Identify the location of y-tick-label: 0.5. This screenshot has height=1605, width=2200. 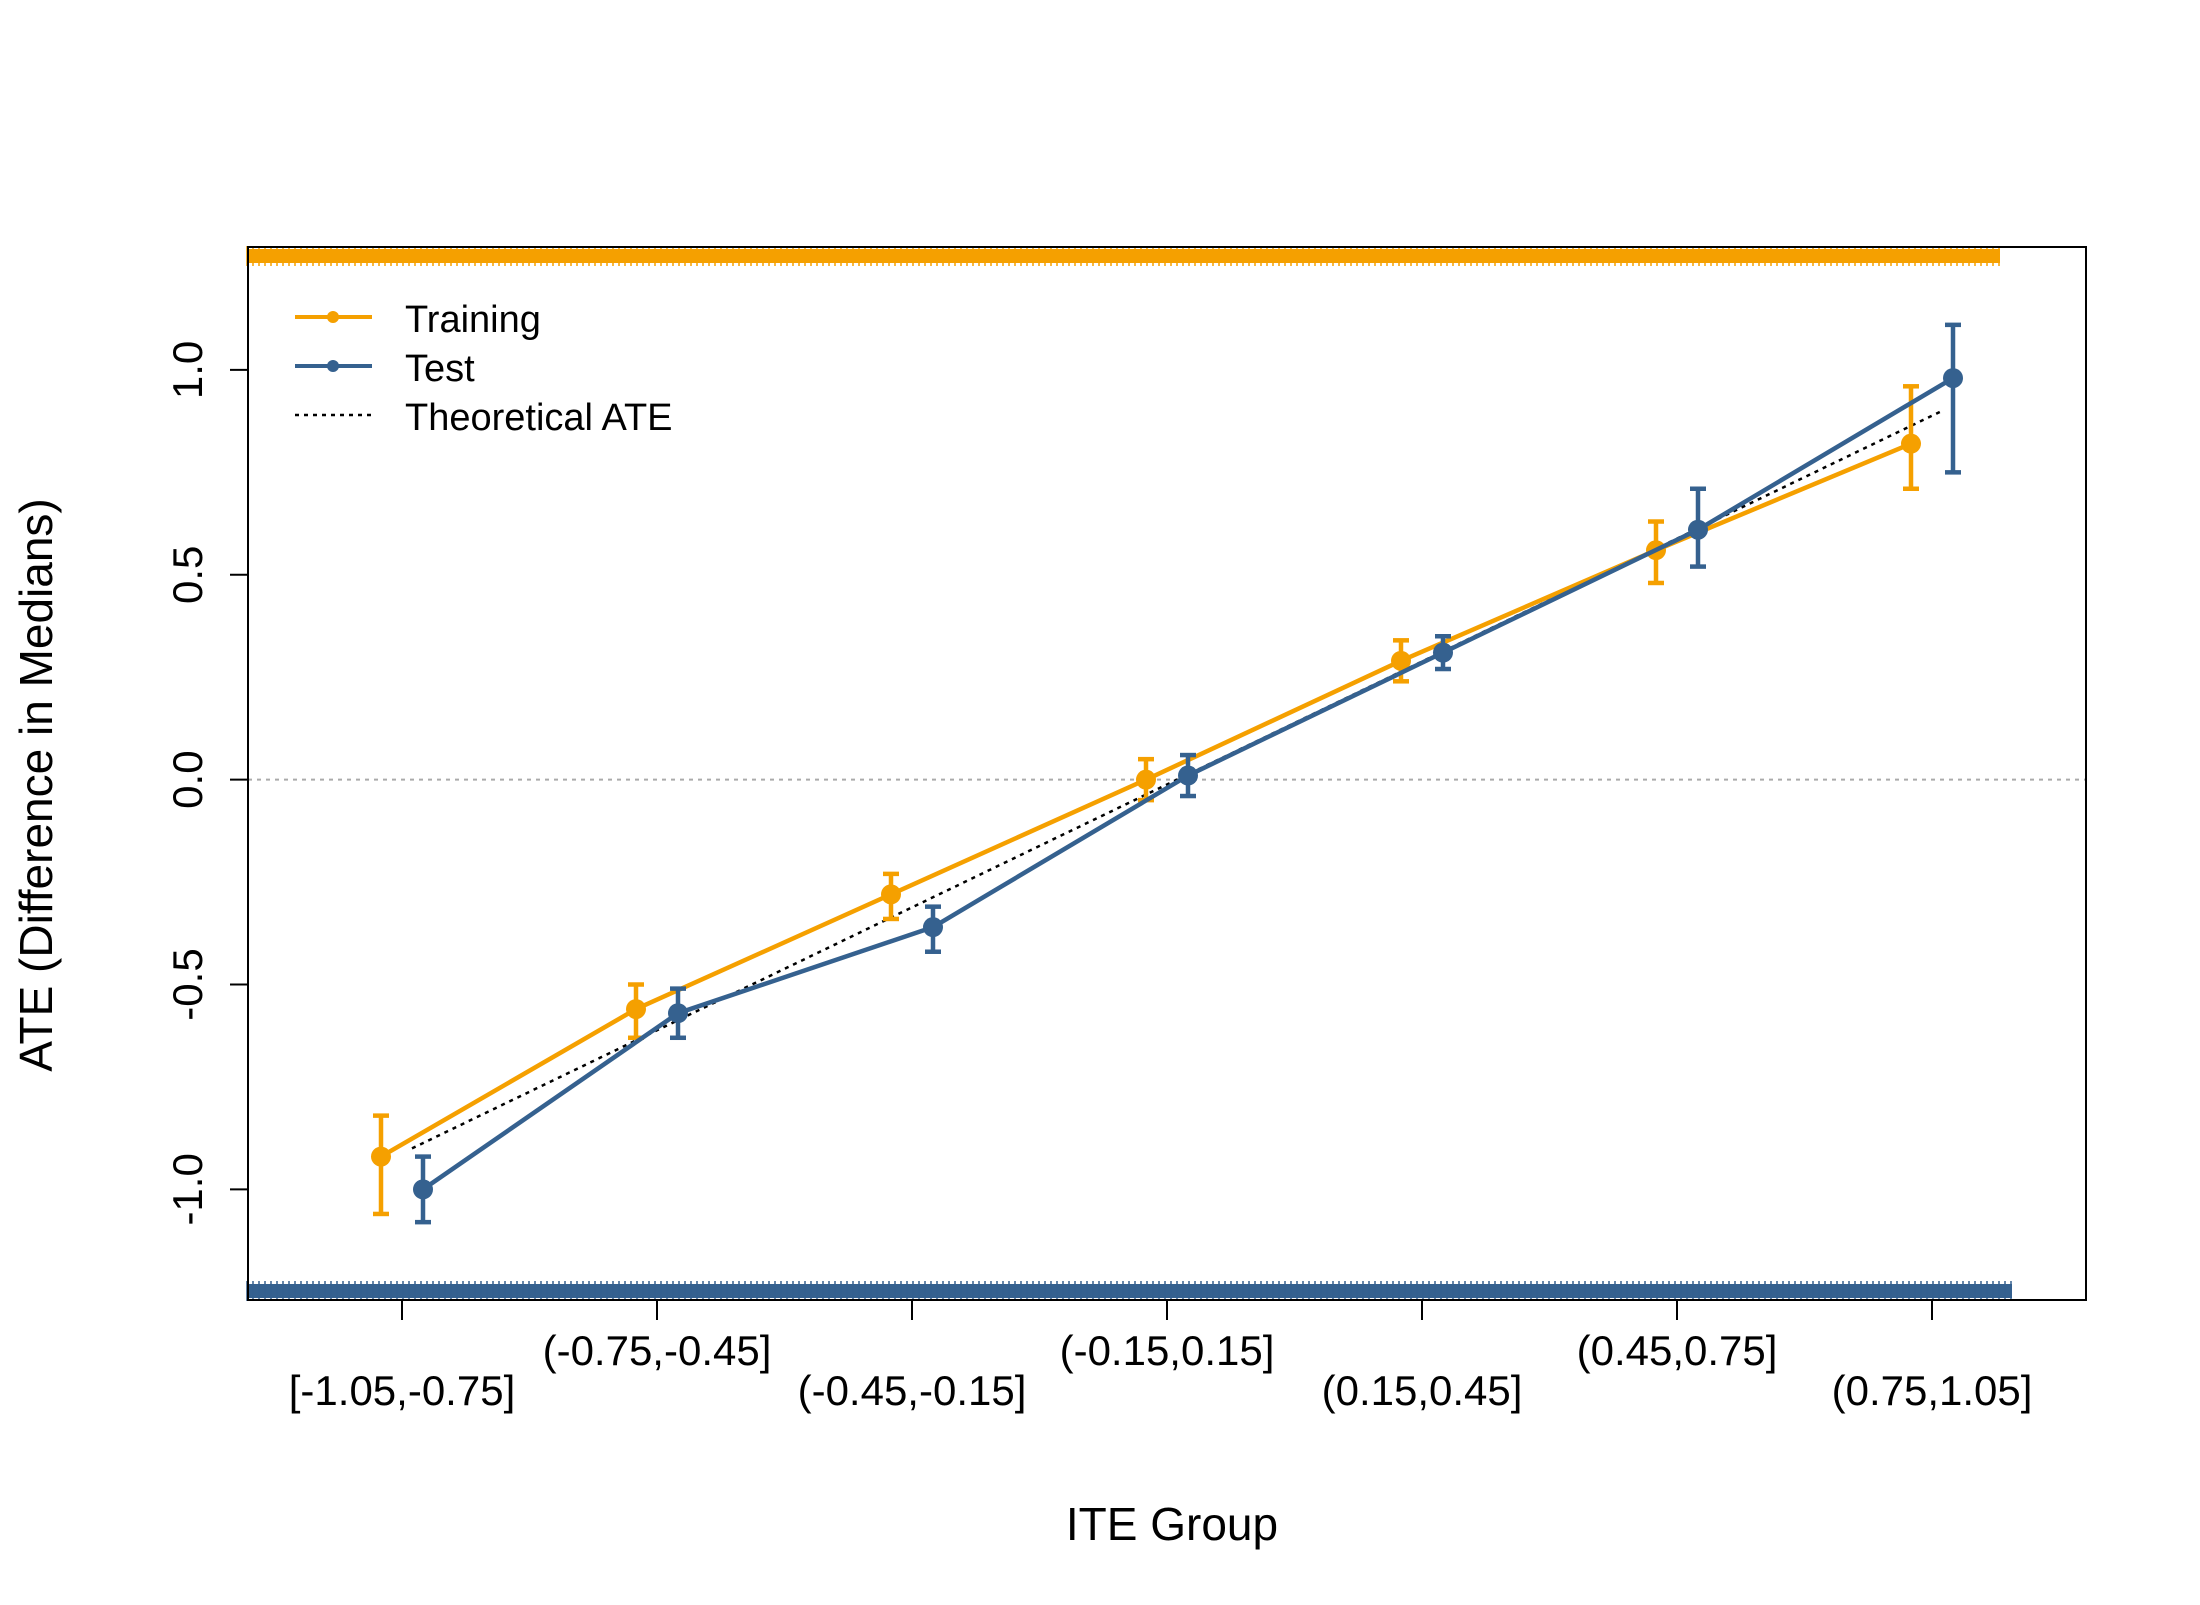
(187, 575).